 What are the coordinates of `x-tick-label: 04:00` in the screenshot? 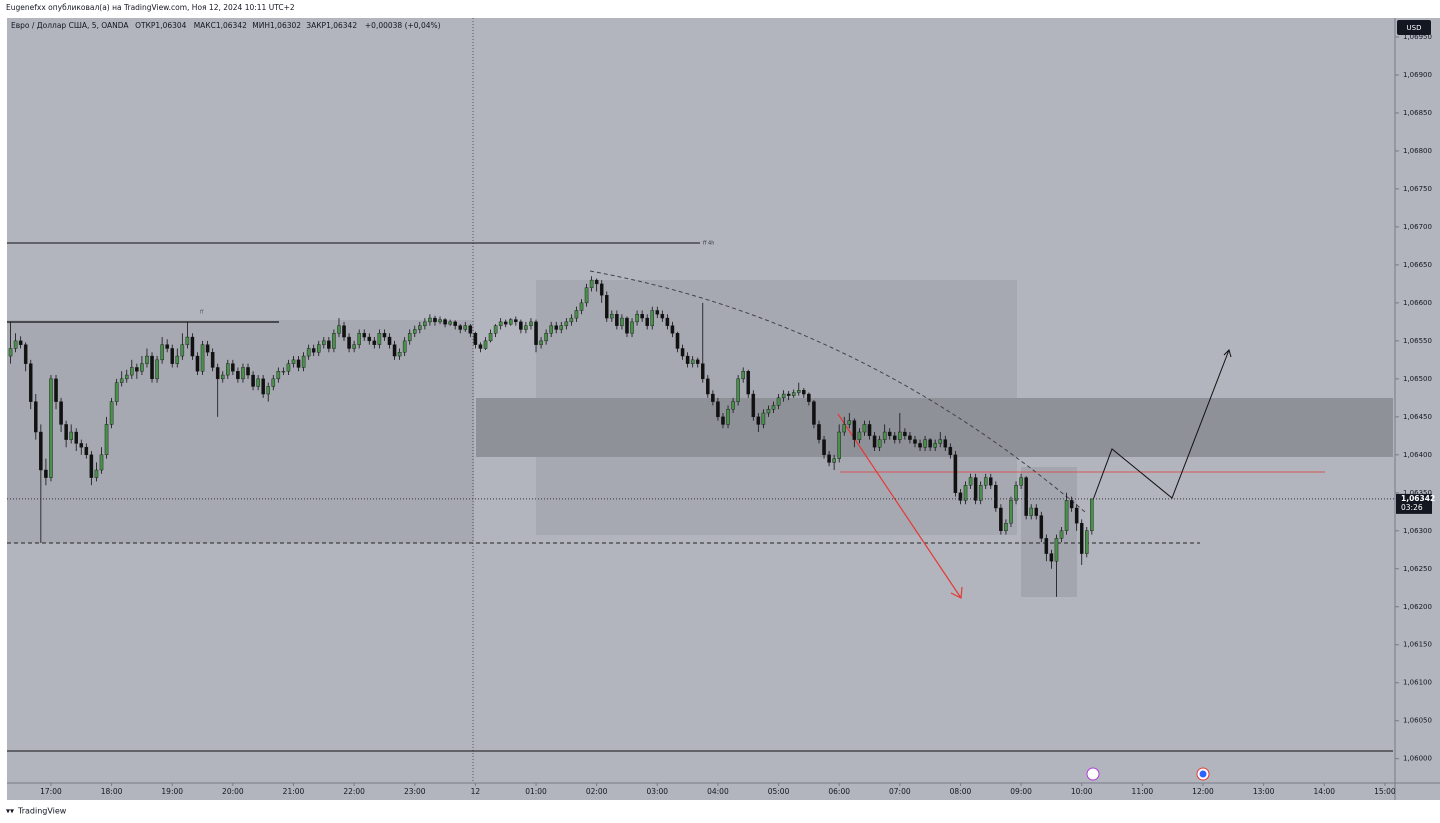 It's located at (718, 791).